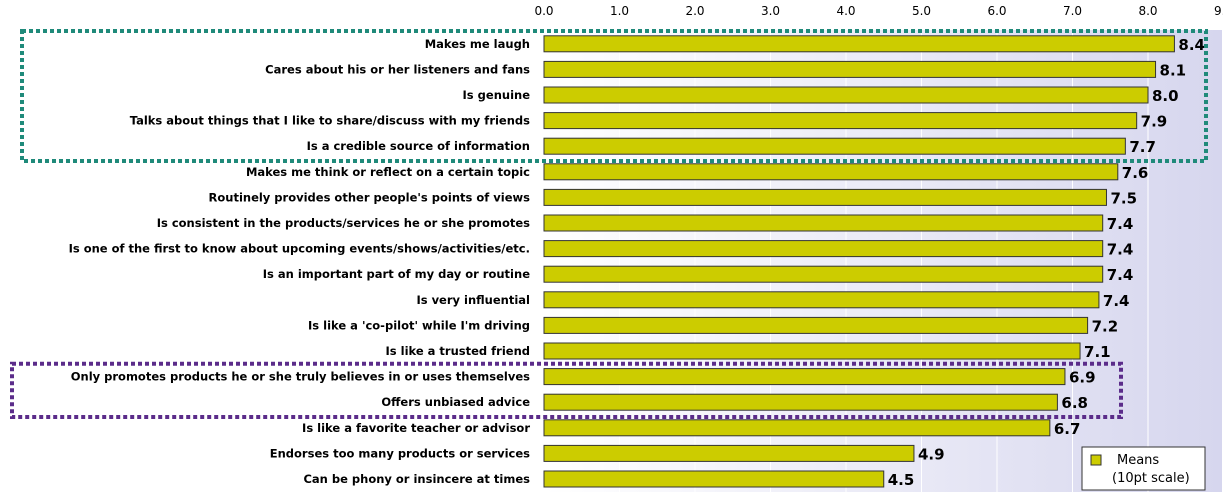  What do you see at coordinates (416, 428) in the screenshot?
I see `category-label: Is like a favorite teacher or advisor` at bounding box center [416, 428].